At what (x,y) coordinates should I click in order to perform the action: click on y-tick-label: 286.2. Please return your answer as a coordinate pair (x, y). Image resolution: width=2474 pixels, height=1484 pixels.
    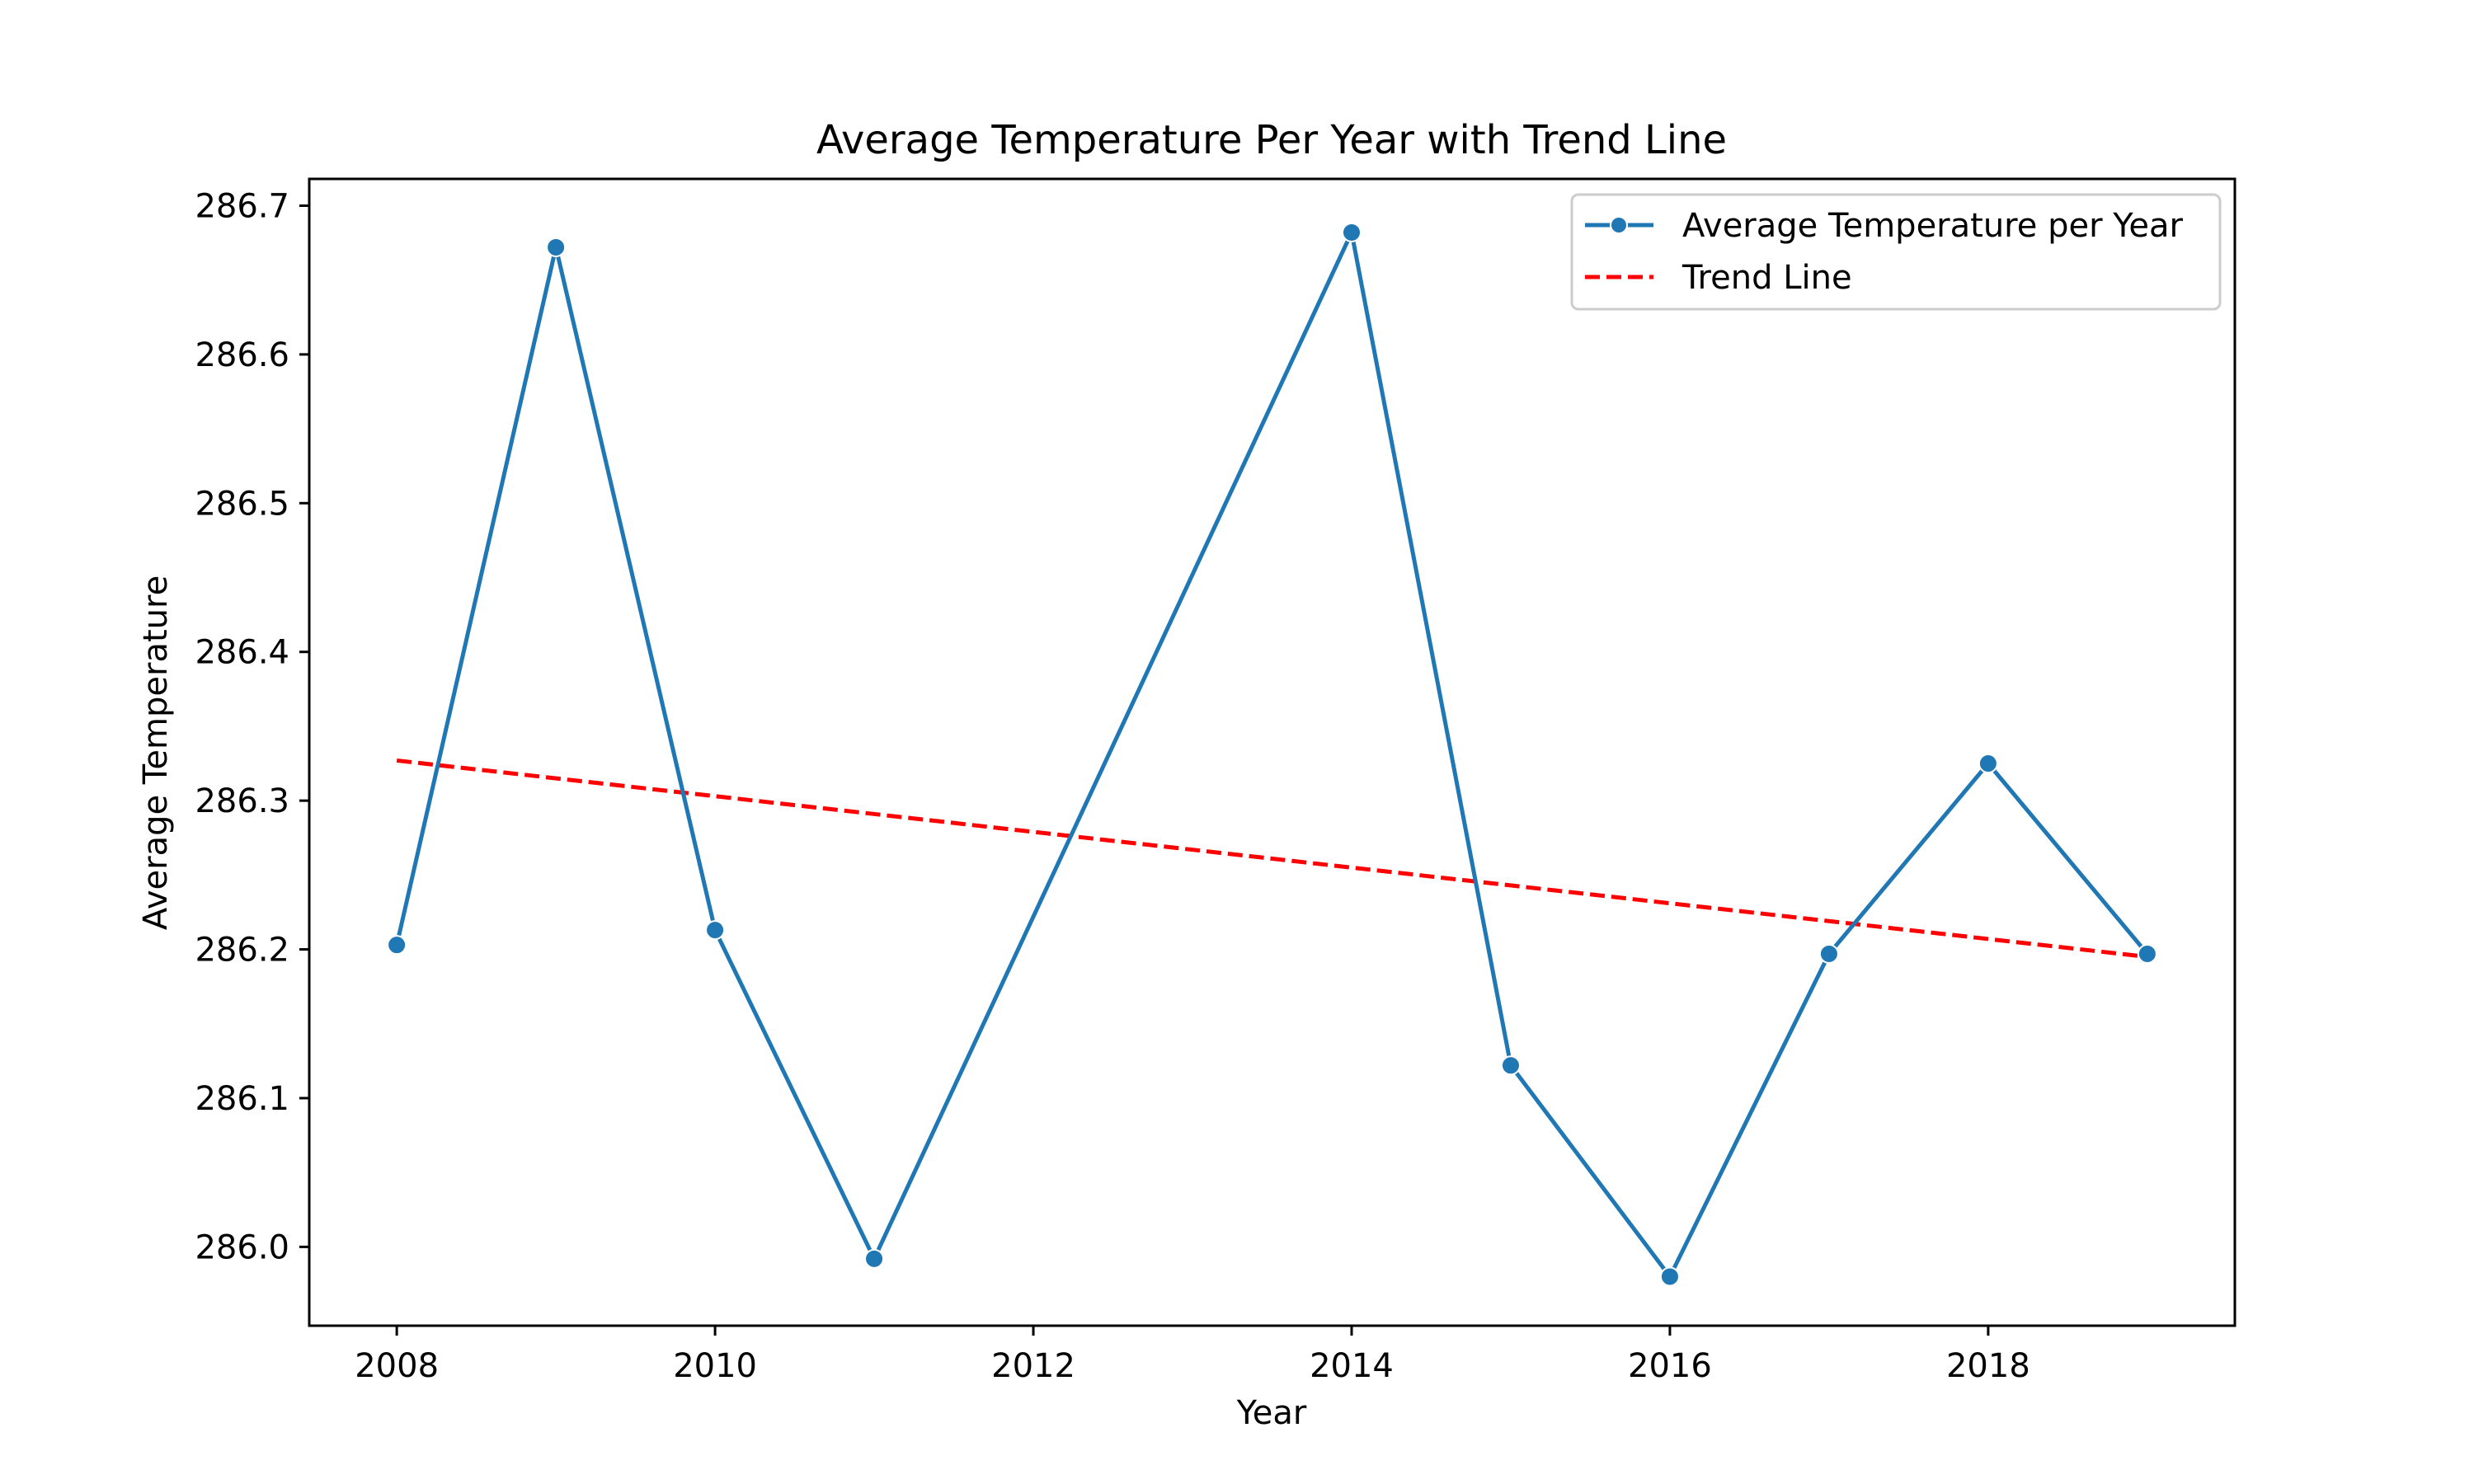
    Looking at the image, I should click on (242, 951).